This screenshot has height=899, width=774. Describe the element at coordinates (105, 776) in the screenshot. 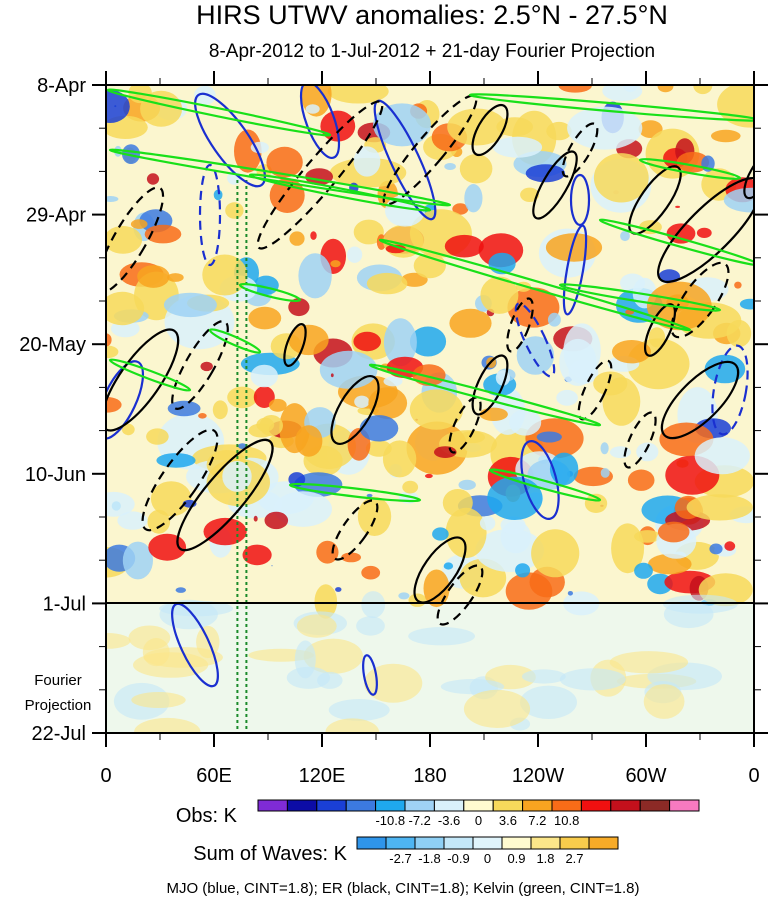

I see `x-tick-label: 0` at that location.